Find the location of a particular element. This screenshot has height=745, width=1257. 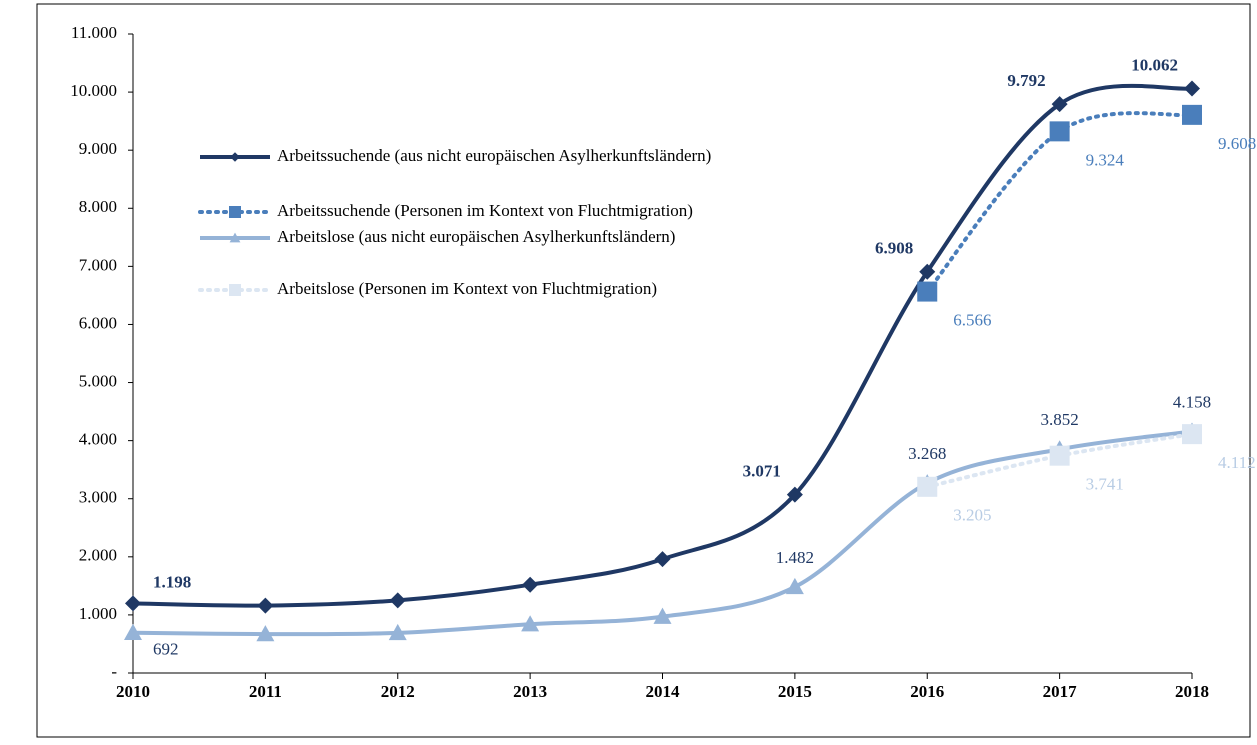

x-tick-label: 2018 is located at coordinates (1192, 691).